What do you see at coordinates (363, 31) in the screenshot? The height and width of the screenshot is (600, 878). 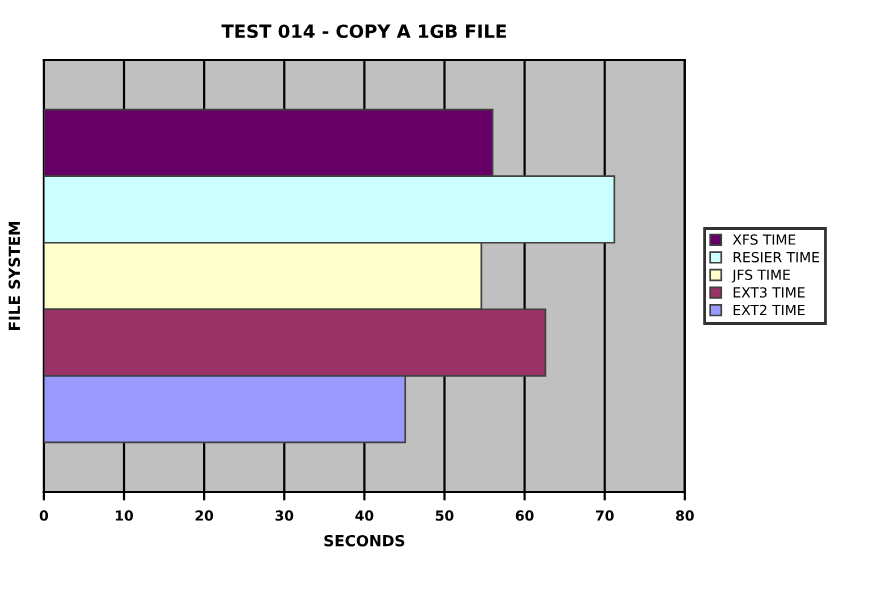 I see `chart-title: TEST 014 - COPY A 1GB FILE` at bounding box center [363, 31].